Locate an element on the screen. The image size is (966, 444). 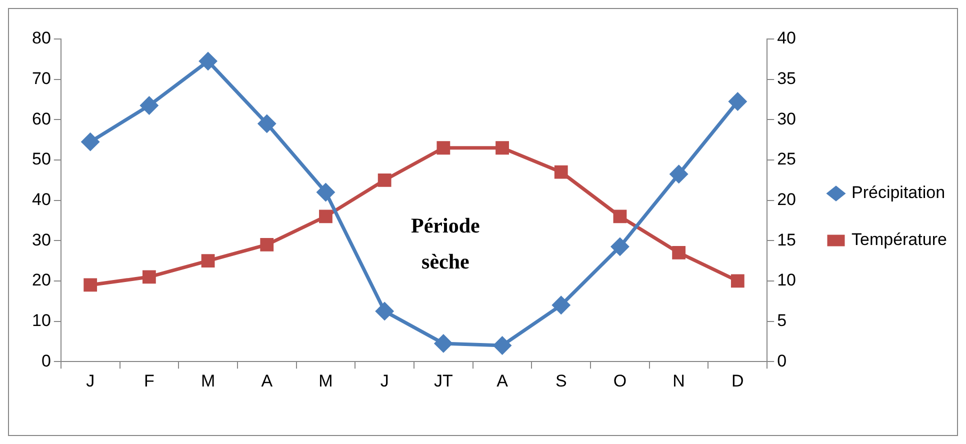
y-tick-label: 0 is located at coordinates (46, 360).